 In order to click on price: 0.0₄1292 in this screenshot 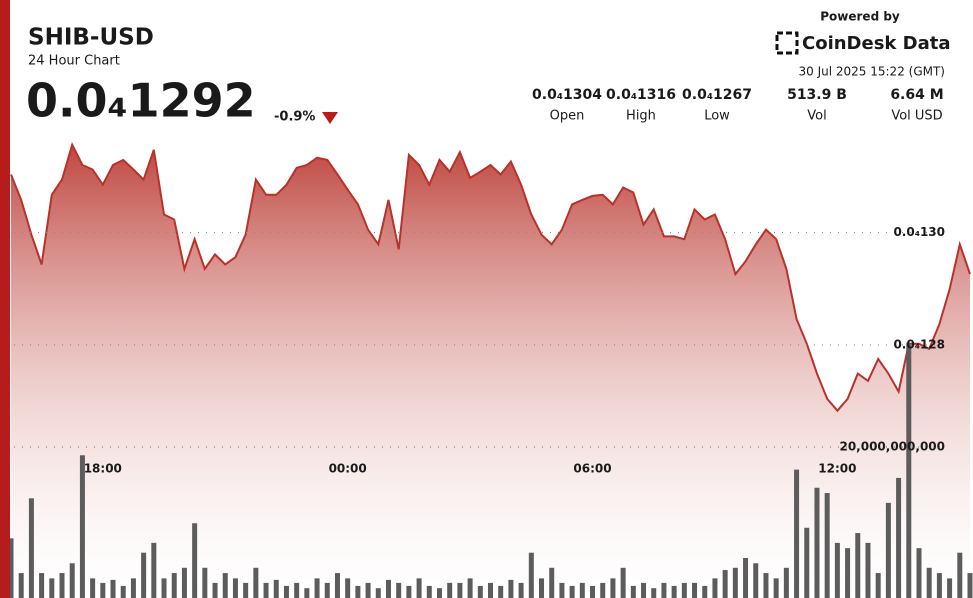, I will do `click(141, 101)`.